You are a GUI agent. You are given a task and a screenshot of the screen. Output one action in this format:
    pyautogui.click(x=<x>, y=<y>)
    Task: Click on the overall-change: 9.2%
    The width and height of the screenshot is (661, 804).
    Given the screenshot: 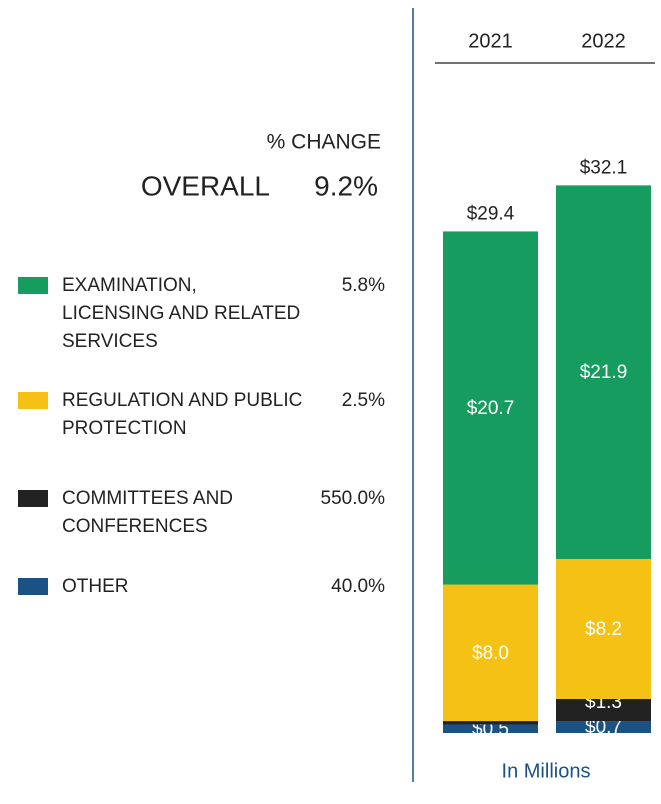 What is the action you would take?
    pyautogui.click(x=346, y=185)
    